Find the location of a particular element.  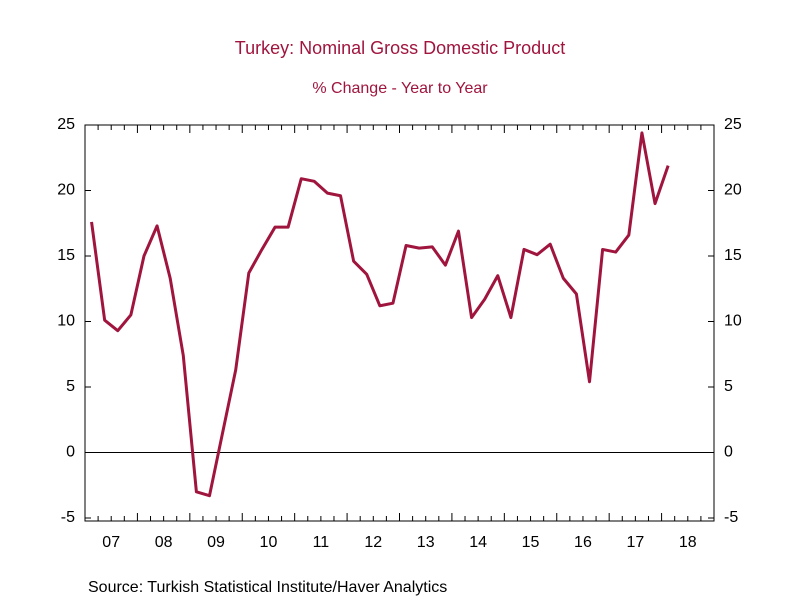

x-tick-label: 11 is located at coordinates (321, 542).